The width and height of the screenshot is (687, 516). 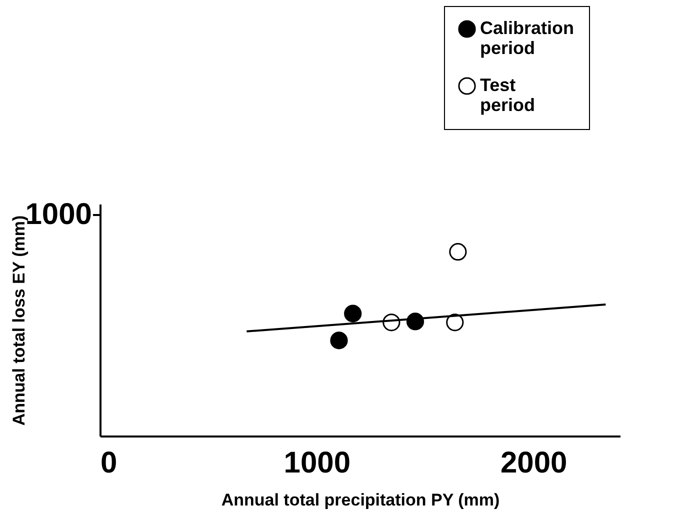 What do you see at coordinates (19, 320) in the screenshot?
I see `y-axis-title: Annual total loss EY (mm)` at bounding box center [19, 320].